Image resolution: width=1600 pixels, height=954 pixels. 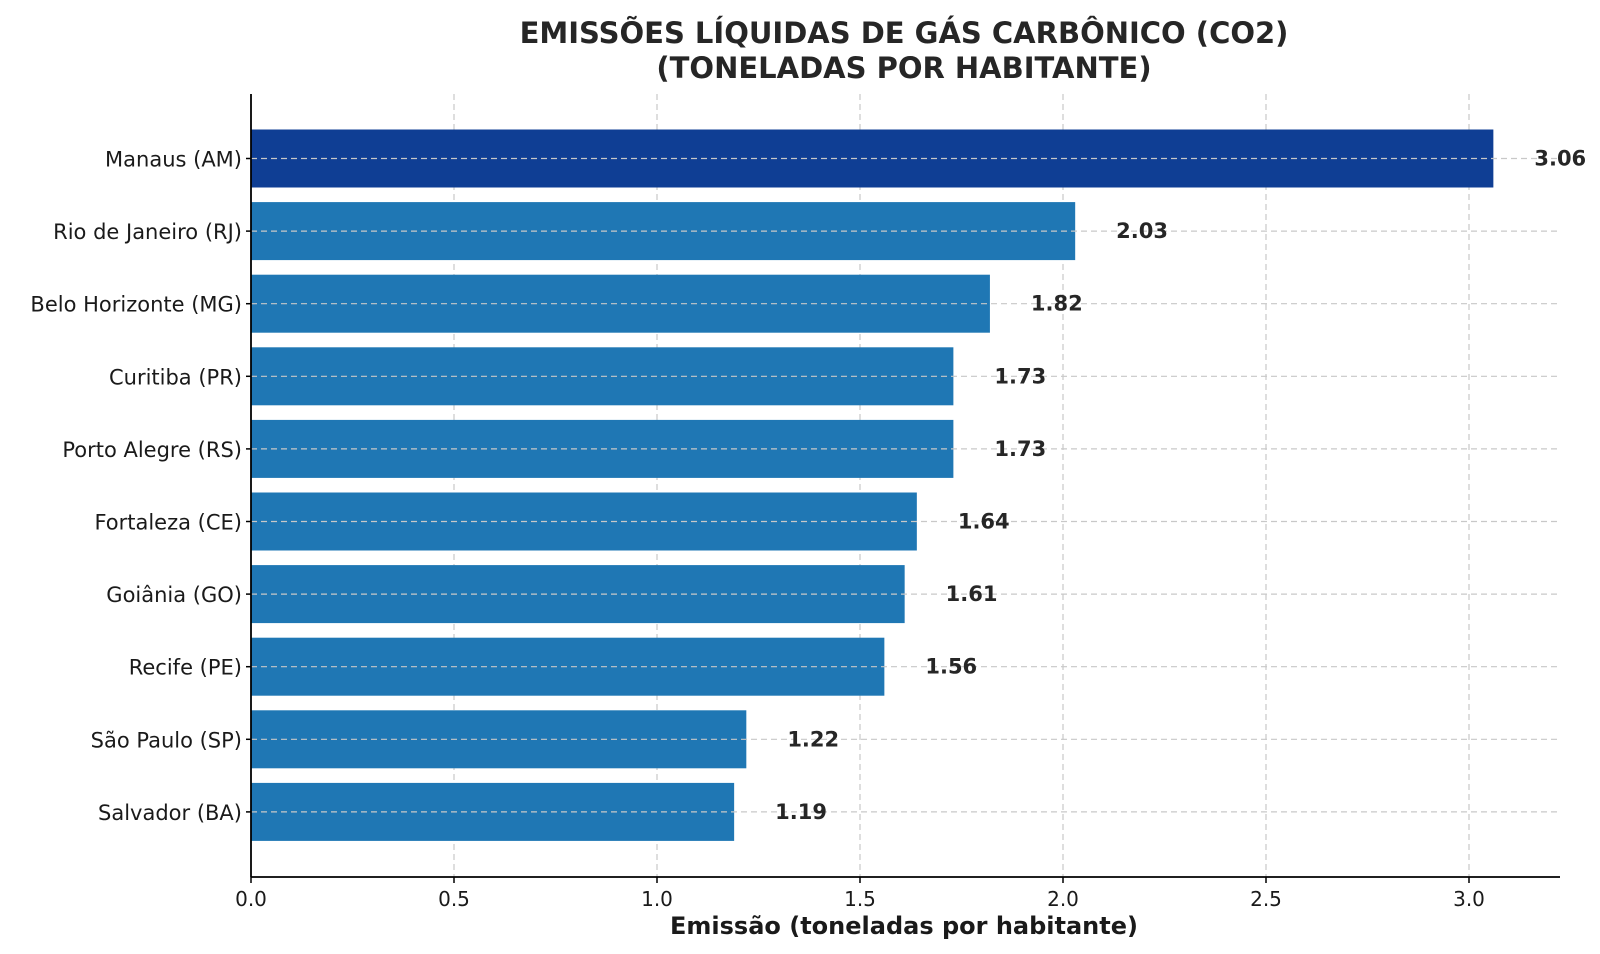 What do you see at coordinates (984, 522) in the screenshot?
I see `bar-value-label: 1.64` at bounding box center [984, 522].